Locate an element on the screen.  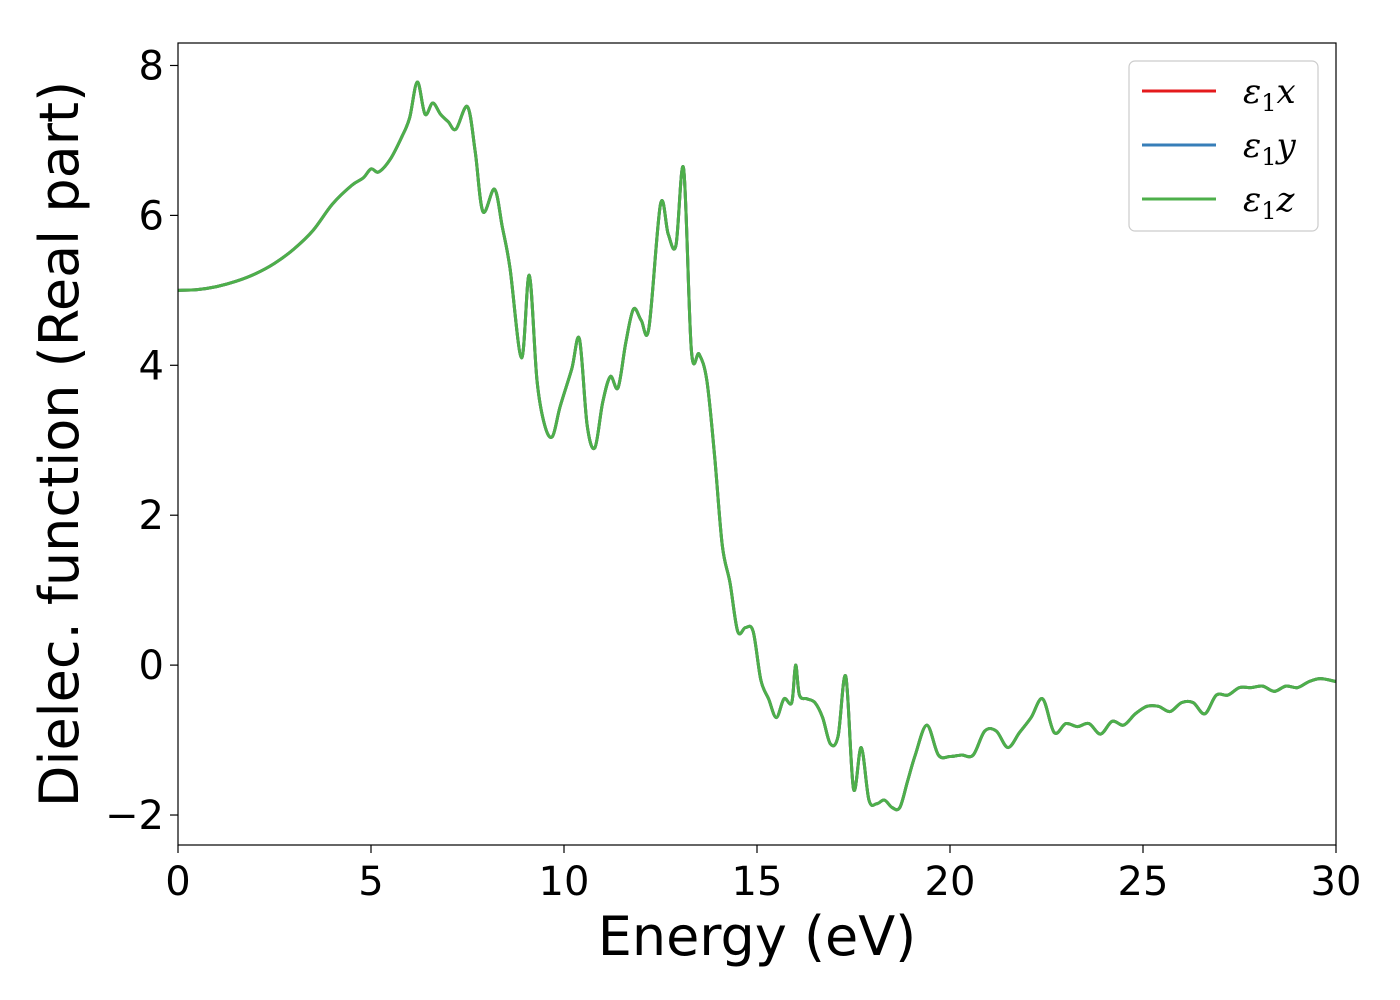
legend: ε1x ε1y ε1z is located at coordinates (1223, 146).